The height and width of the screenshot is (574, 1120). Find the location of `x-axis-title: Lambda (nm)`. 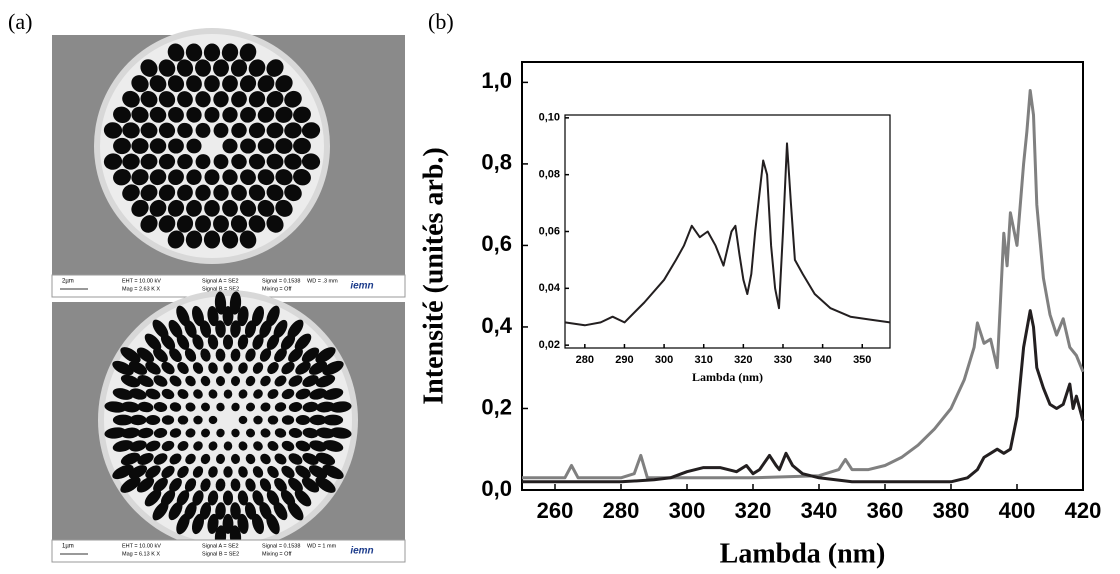

x-axis-title: Lambda (nm) is located at coordinates (803, 553).